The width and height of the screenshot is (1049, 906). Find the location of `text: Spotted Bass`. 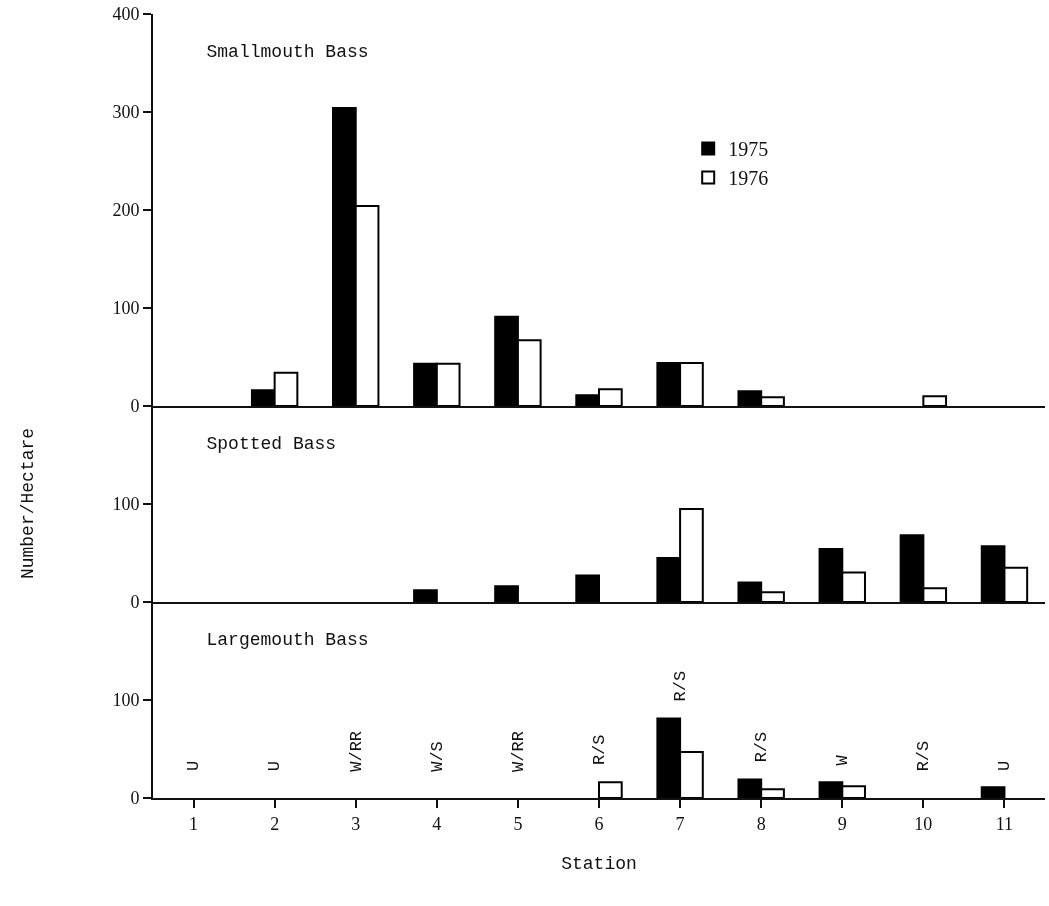

text: Spotted Bass is located at coordinates (271, 443).